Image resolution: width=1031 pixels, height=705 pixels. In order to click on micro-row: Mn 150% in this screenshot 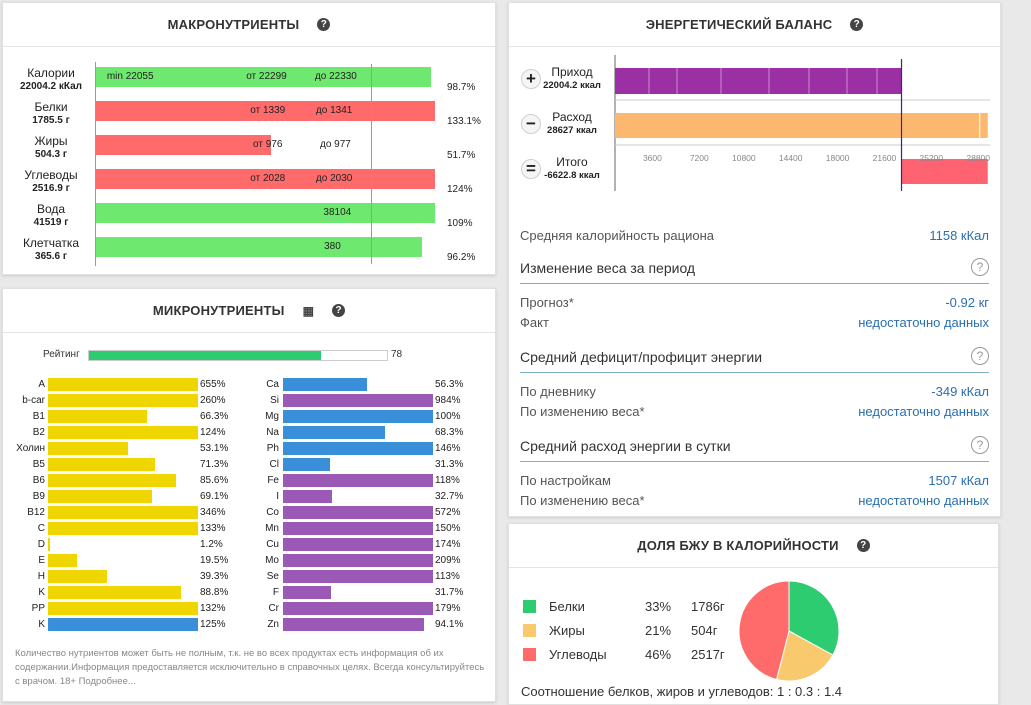, I will do `click(249, 528)`.